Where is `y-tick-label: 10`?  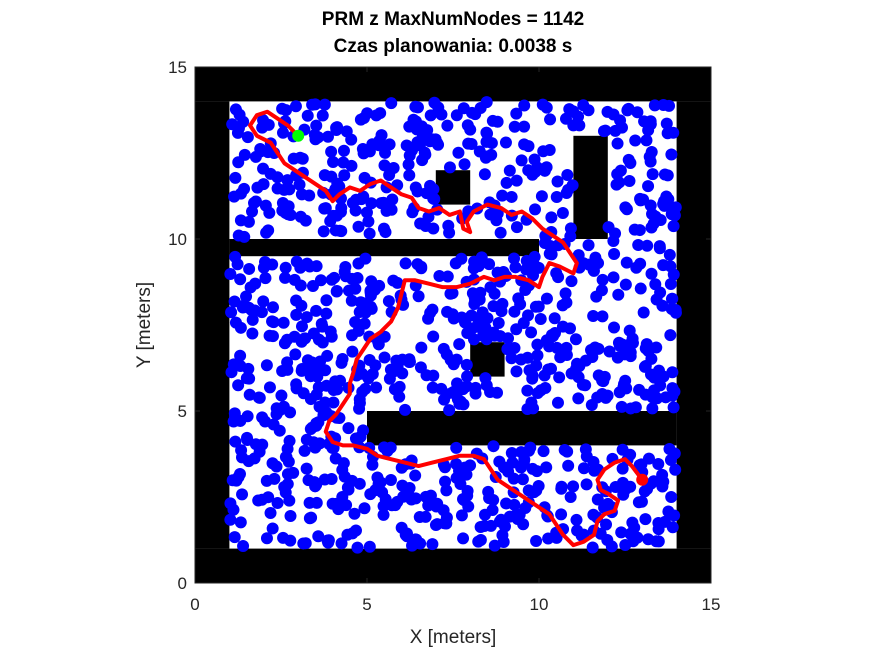 y-tick-label: 10 is located at coordinates (177, 239).